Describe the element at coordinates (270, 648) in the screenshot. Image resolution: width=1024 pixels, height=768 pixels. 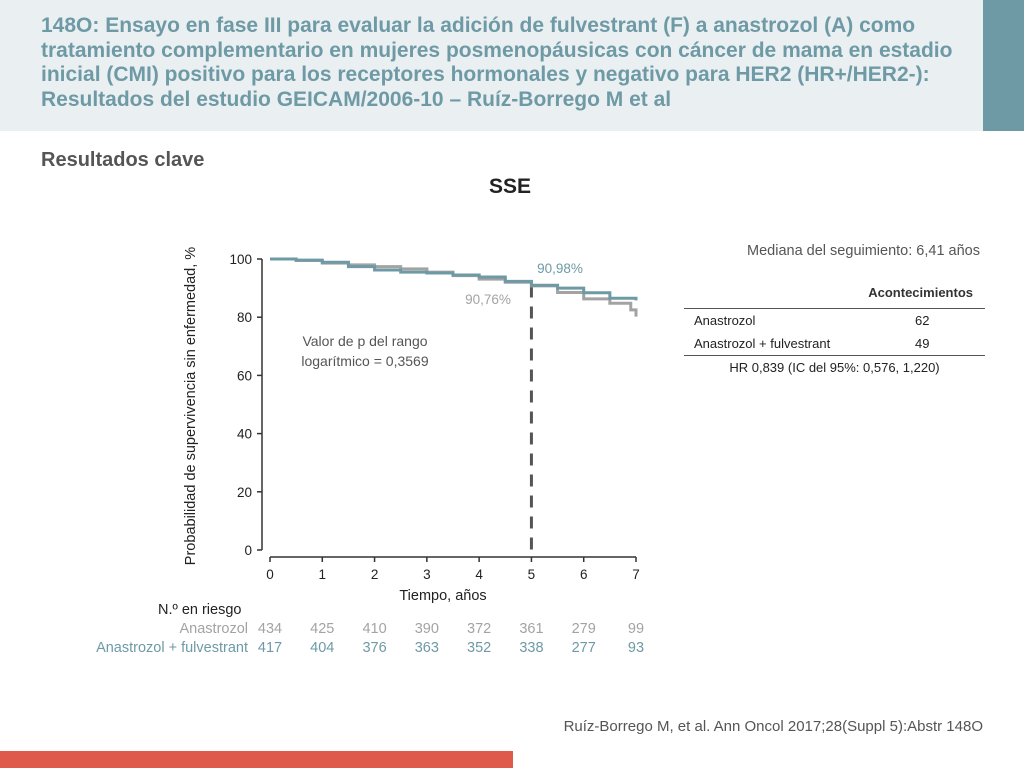
I see `at-risk-af: 417` at that location.